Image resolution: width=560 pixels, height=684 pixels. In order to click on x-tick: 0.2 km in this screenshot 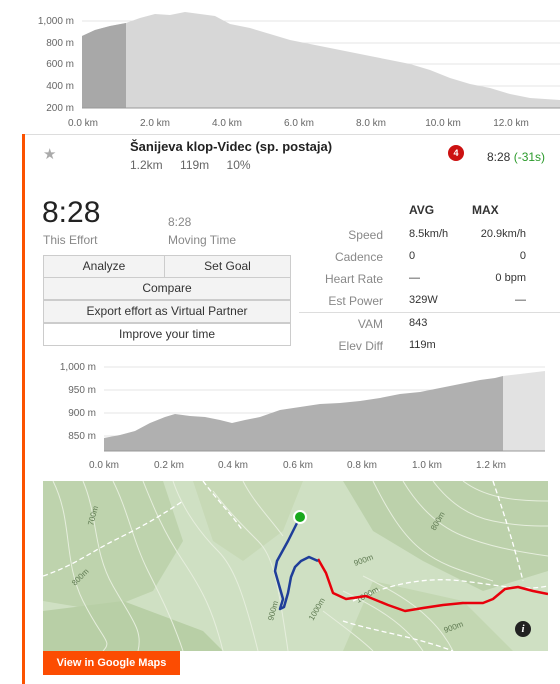, I will do `click(169, 465)`.